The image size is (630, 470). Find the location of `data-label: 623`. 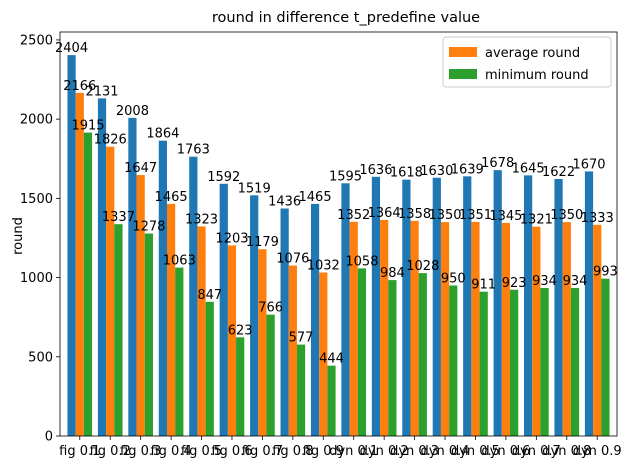

data-label: 623 is located at coordinates (240, 330).